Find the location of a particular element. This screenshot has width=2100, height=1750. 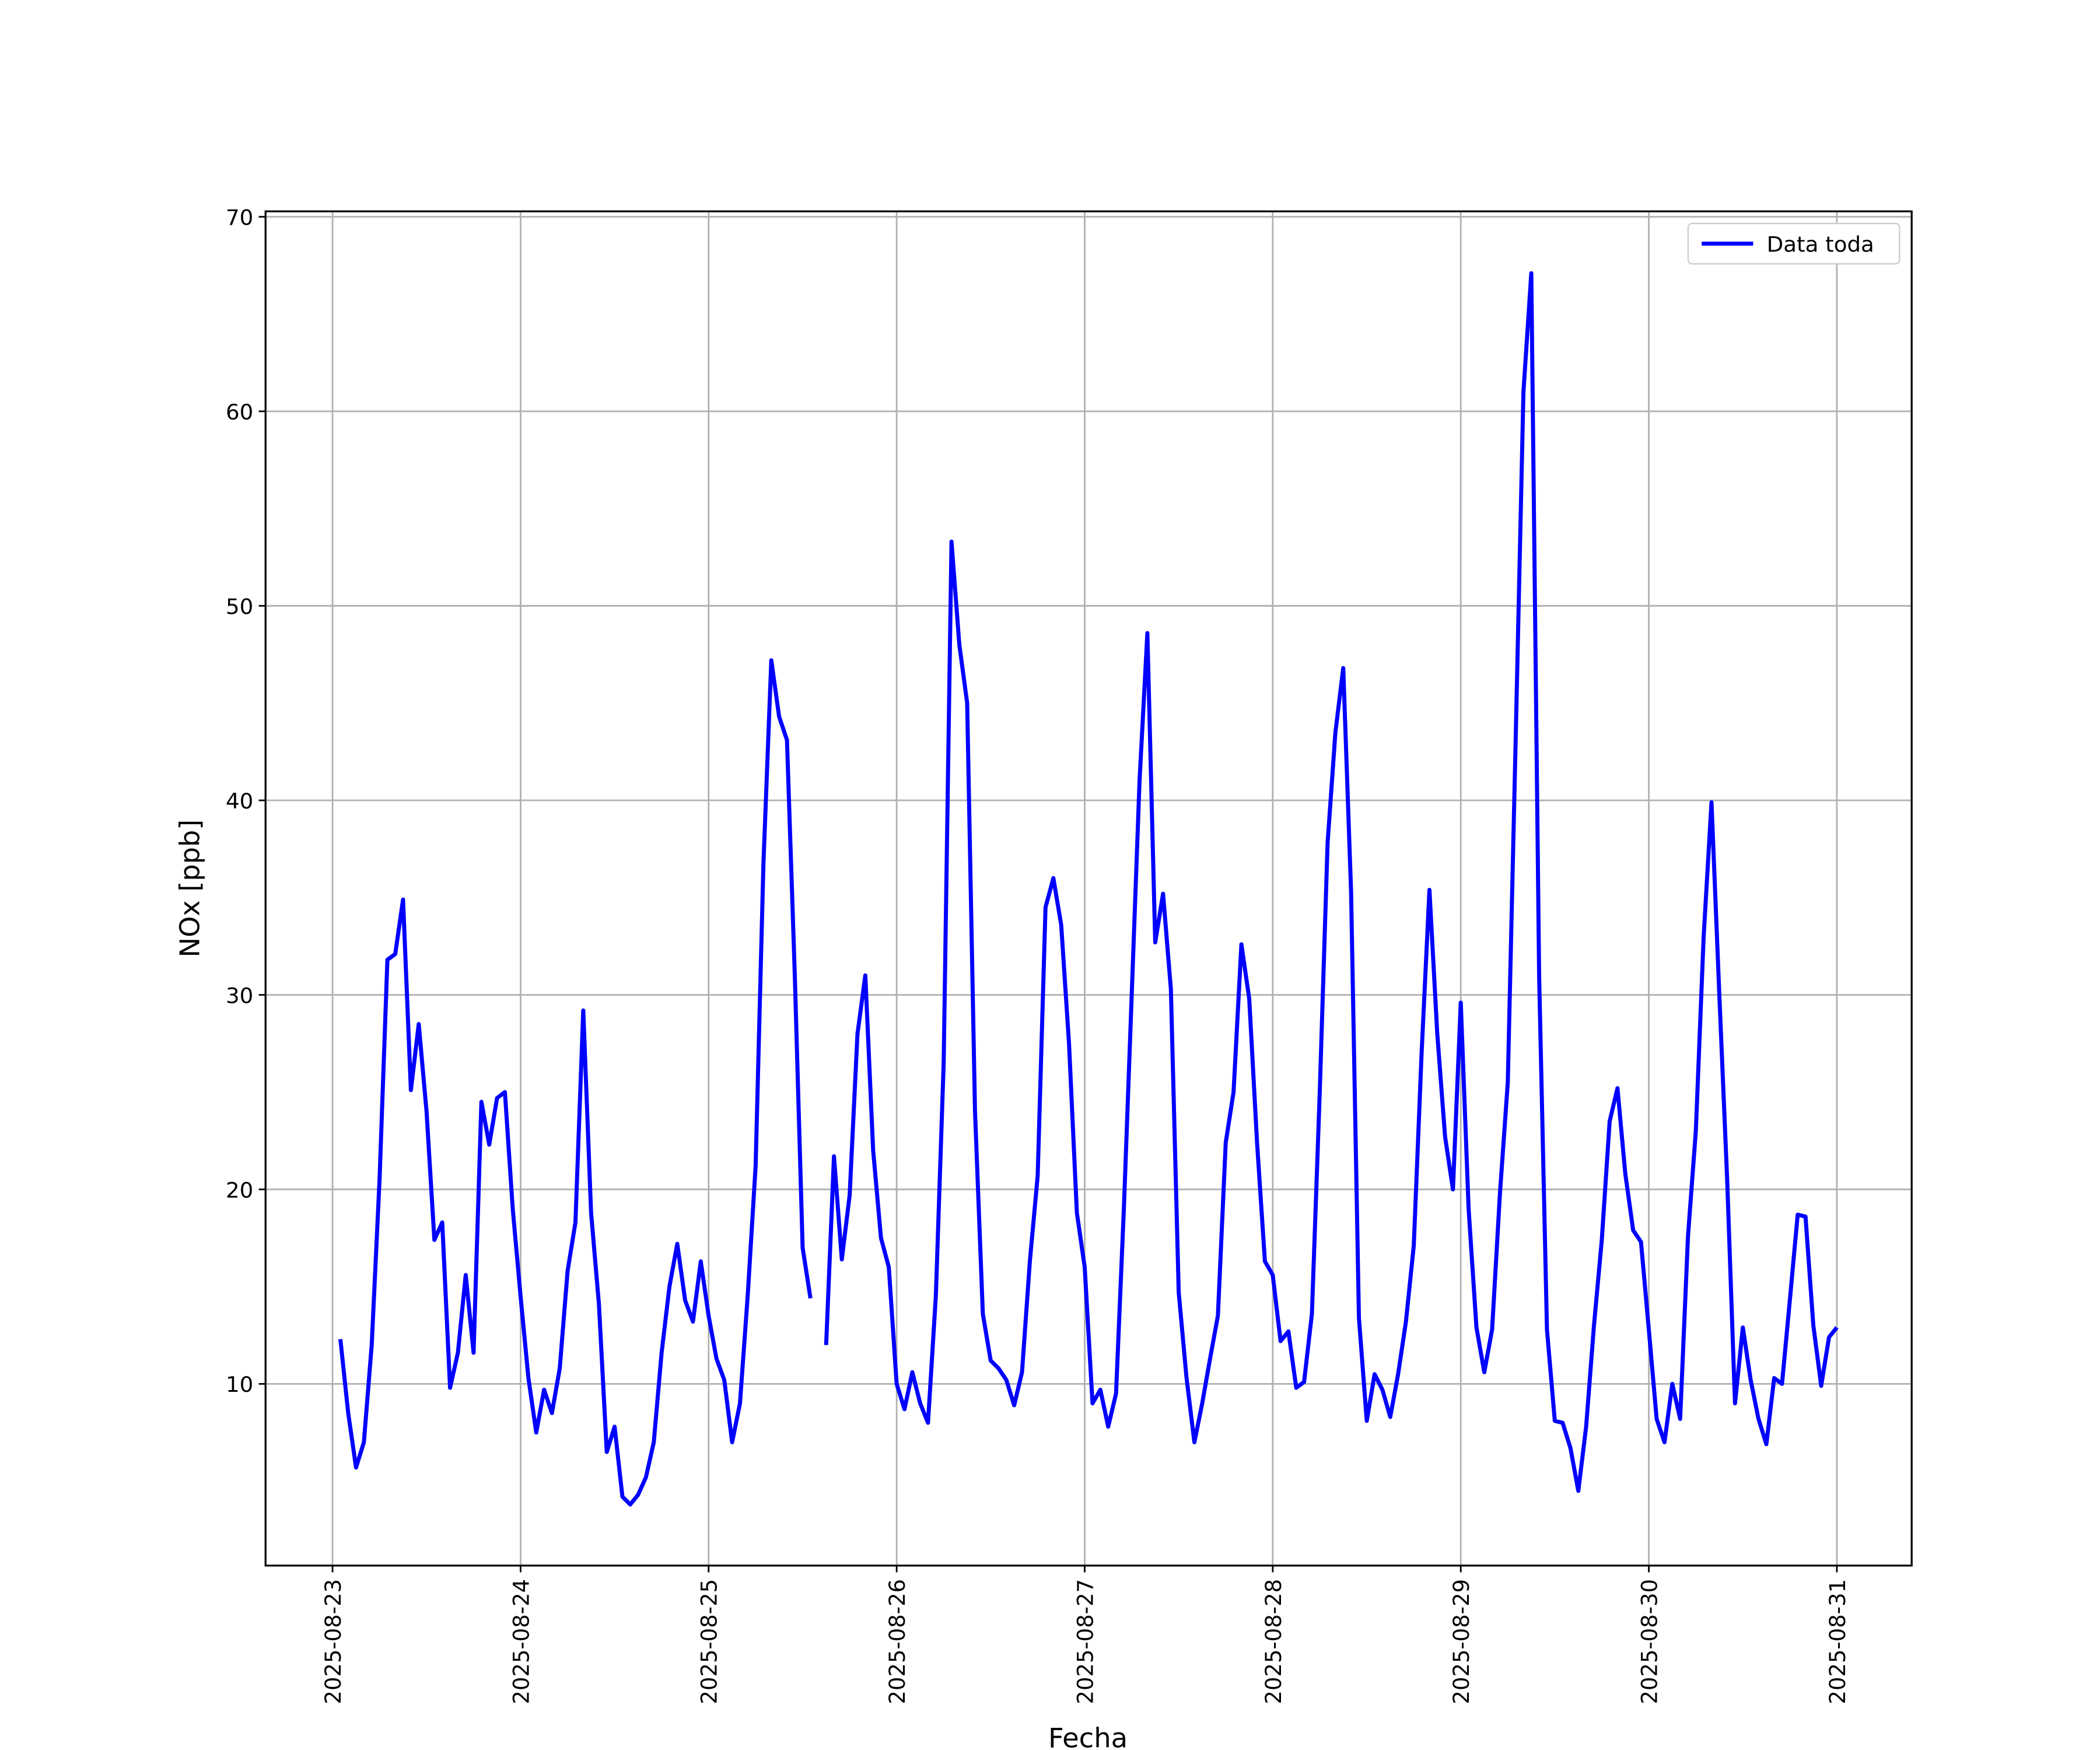

legend-label: Data toda is located at coordinates (1820, 244).